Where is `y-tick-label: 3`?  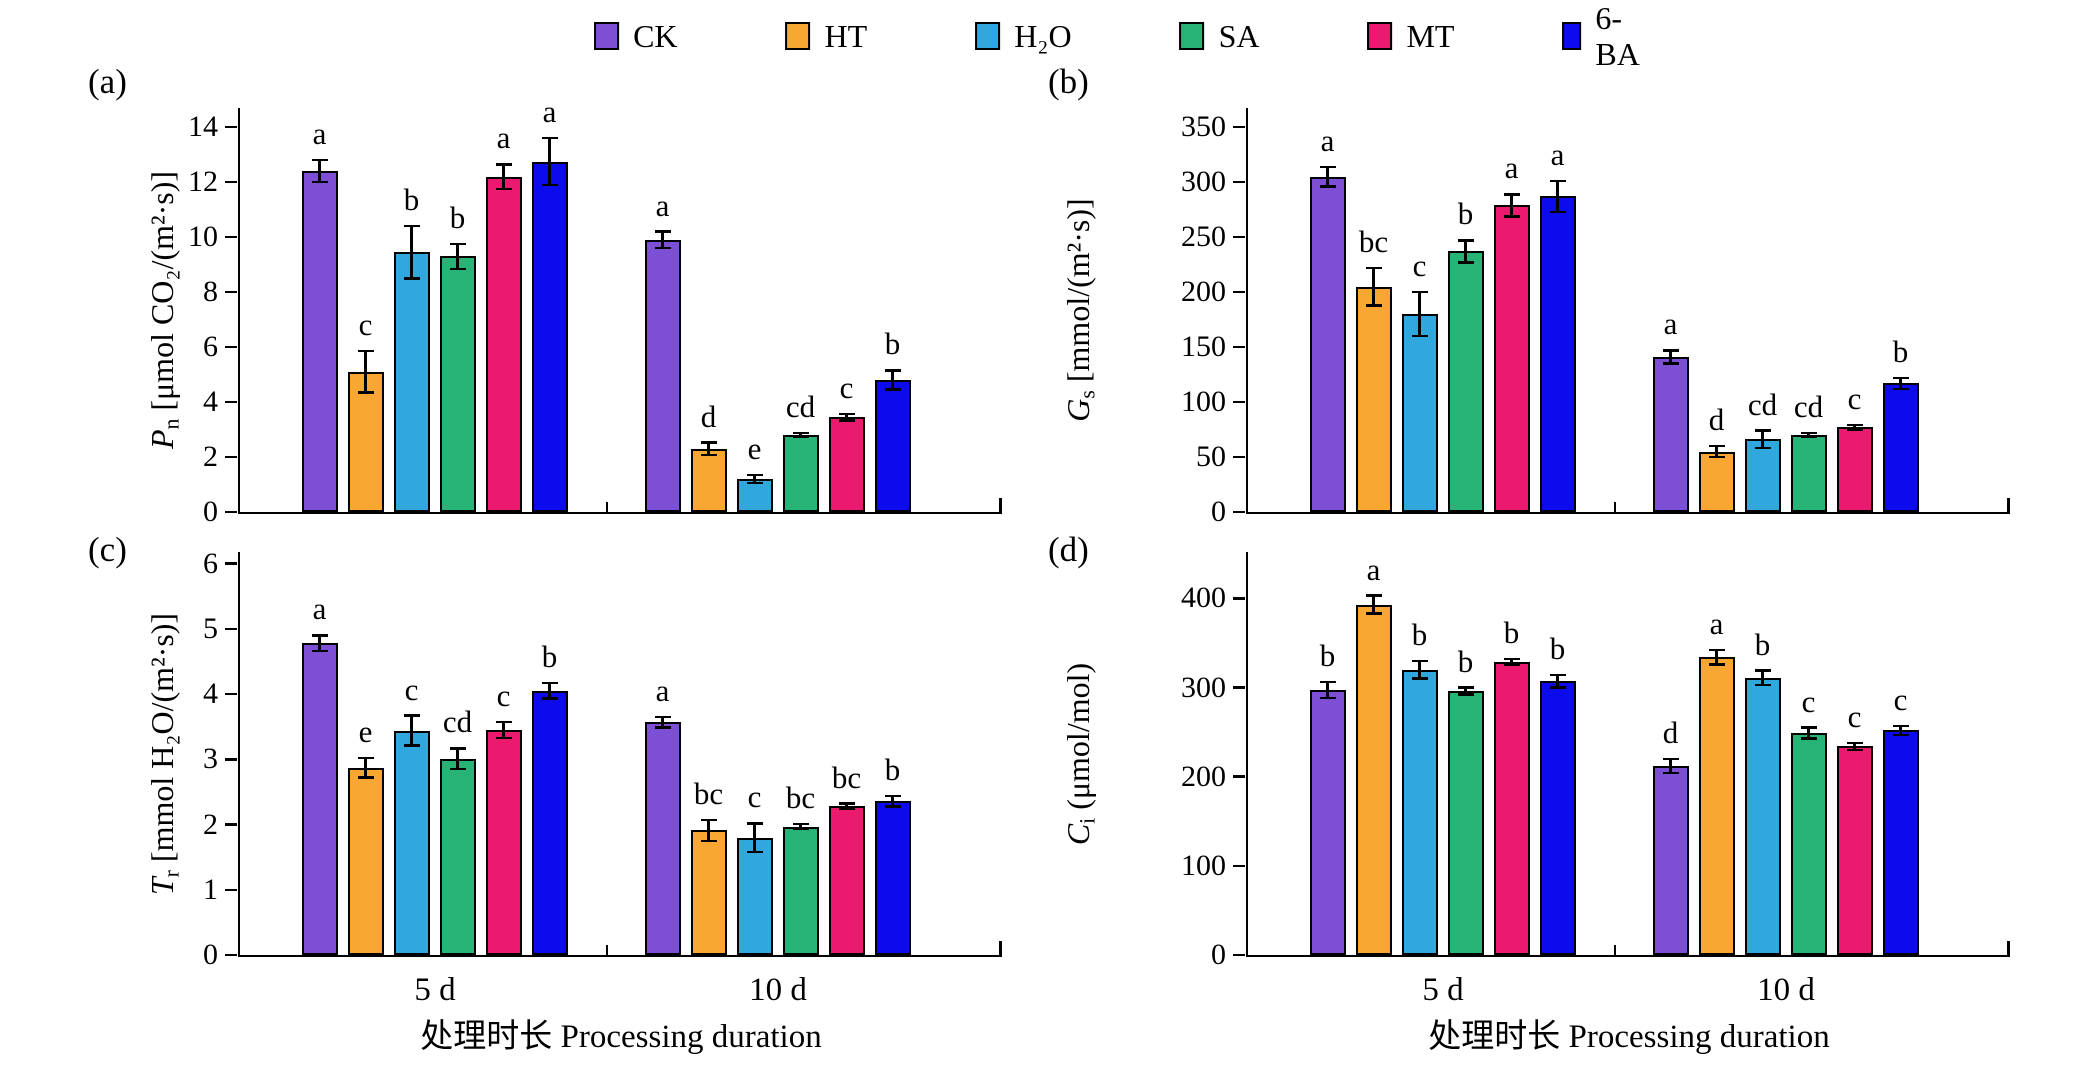 y-tick-label: 3 is located at coordinates (210, 759).